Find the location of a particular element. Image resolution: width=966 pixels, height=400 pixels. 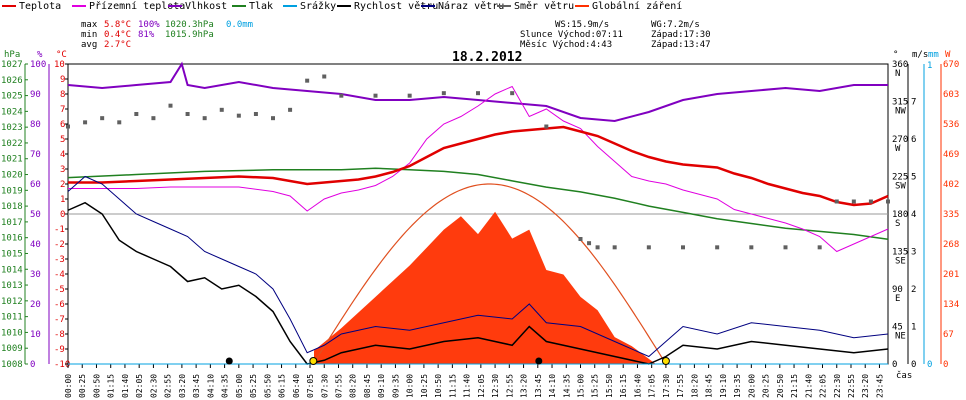

legend-label: Přízemní teplota is located at coordinates (137, 6).